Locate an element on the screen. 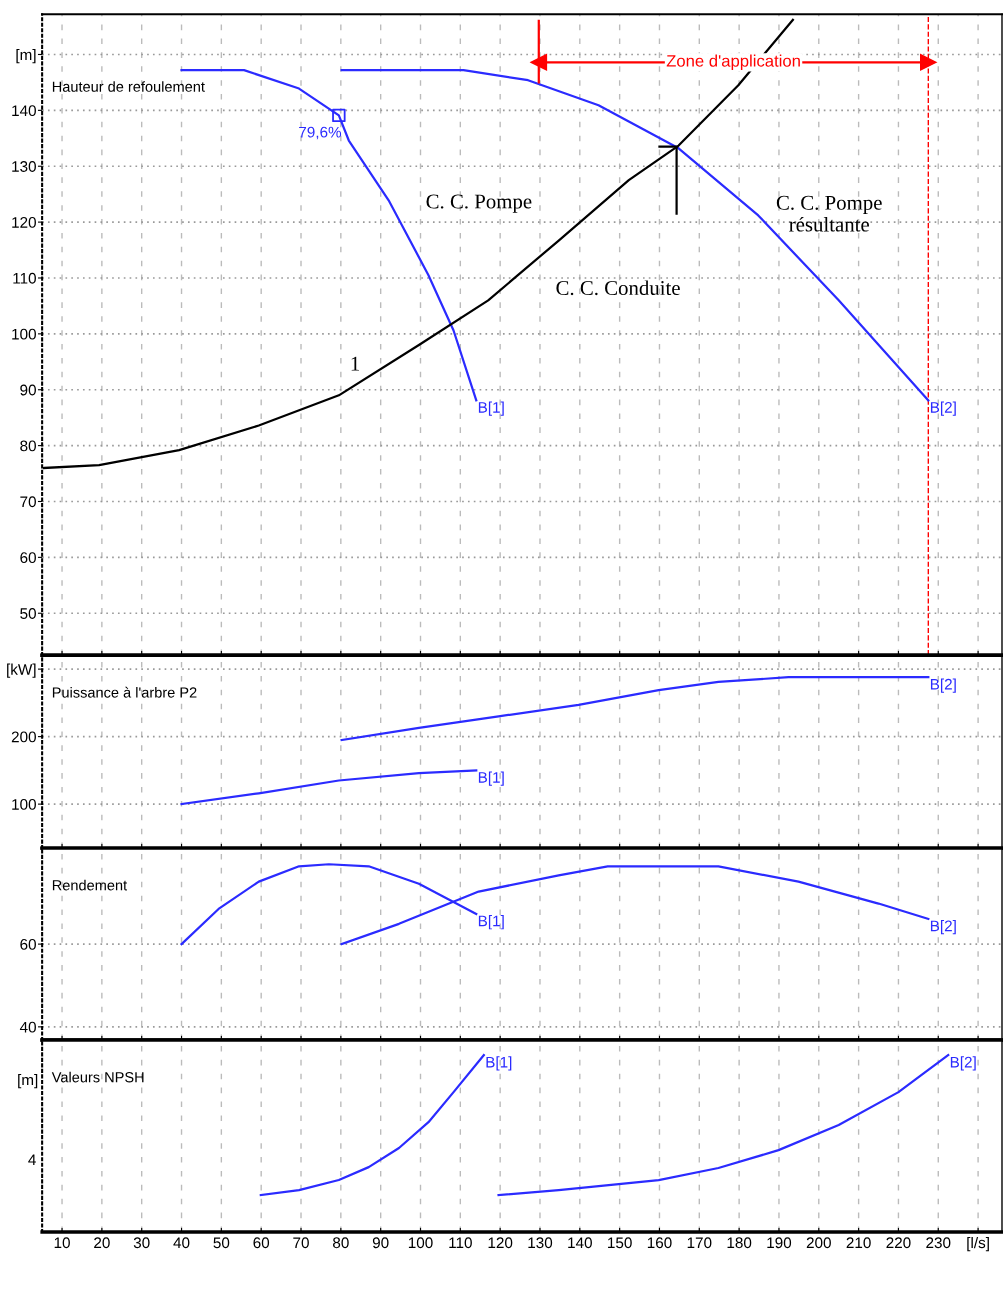  x-tick-label: 50 is located at coordinates (221, 1243).